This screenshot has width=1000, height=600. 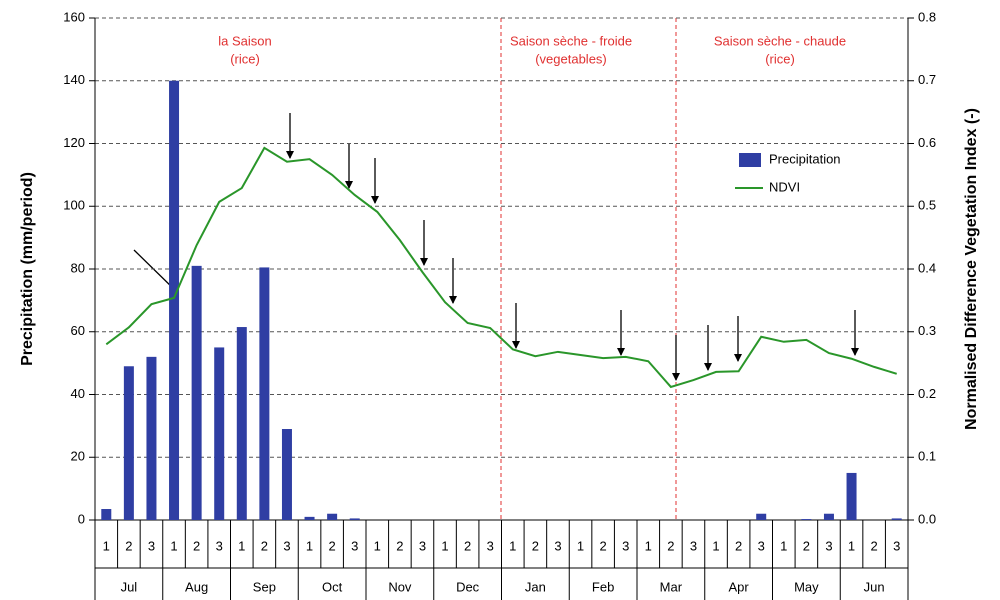 What do you see at coordinates (571, 58) in the screenshot?
I see `annotation: (vegetables)` at bounding box center [571, 58].